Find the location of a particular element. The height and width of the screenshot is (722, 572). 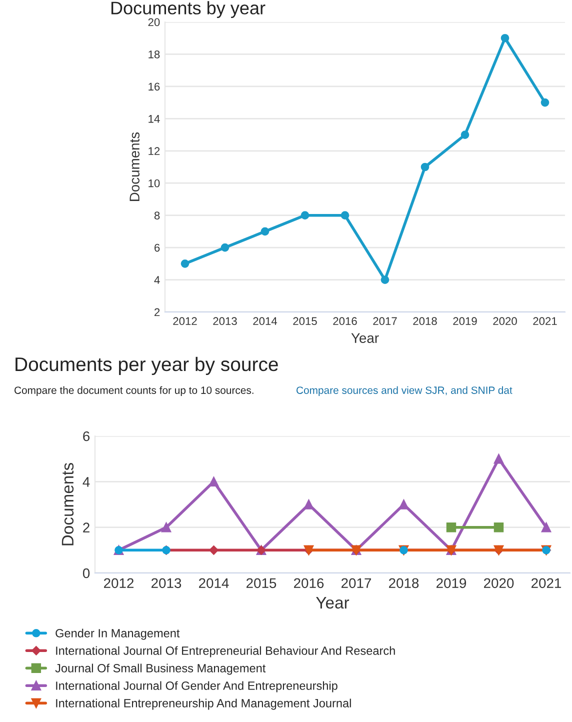

y-tick-label: 0 is located at coordinates (86, 573).